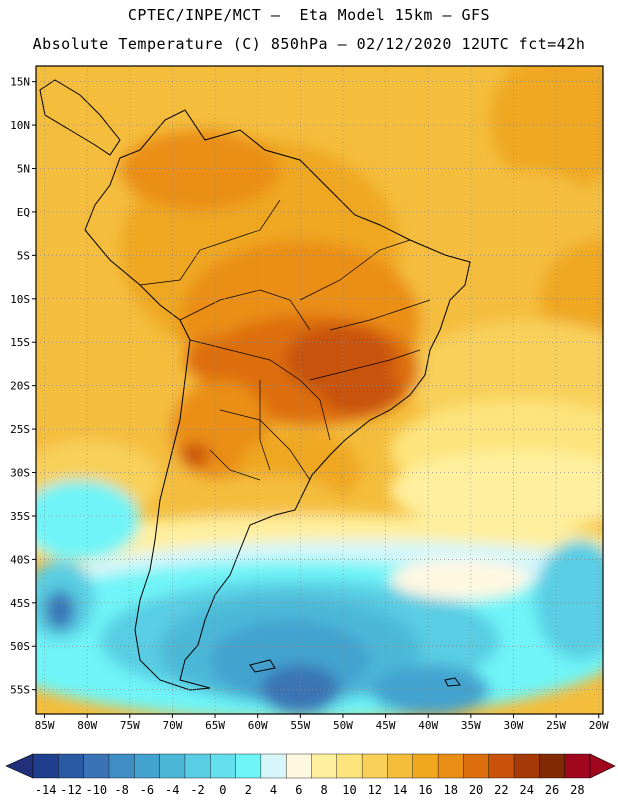 This screenshot has height=800, width=618. I want to click on lat-label: EQ, so click(23, 212).